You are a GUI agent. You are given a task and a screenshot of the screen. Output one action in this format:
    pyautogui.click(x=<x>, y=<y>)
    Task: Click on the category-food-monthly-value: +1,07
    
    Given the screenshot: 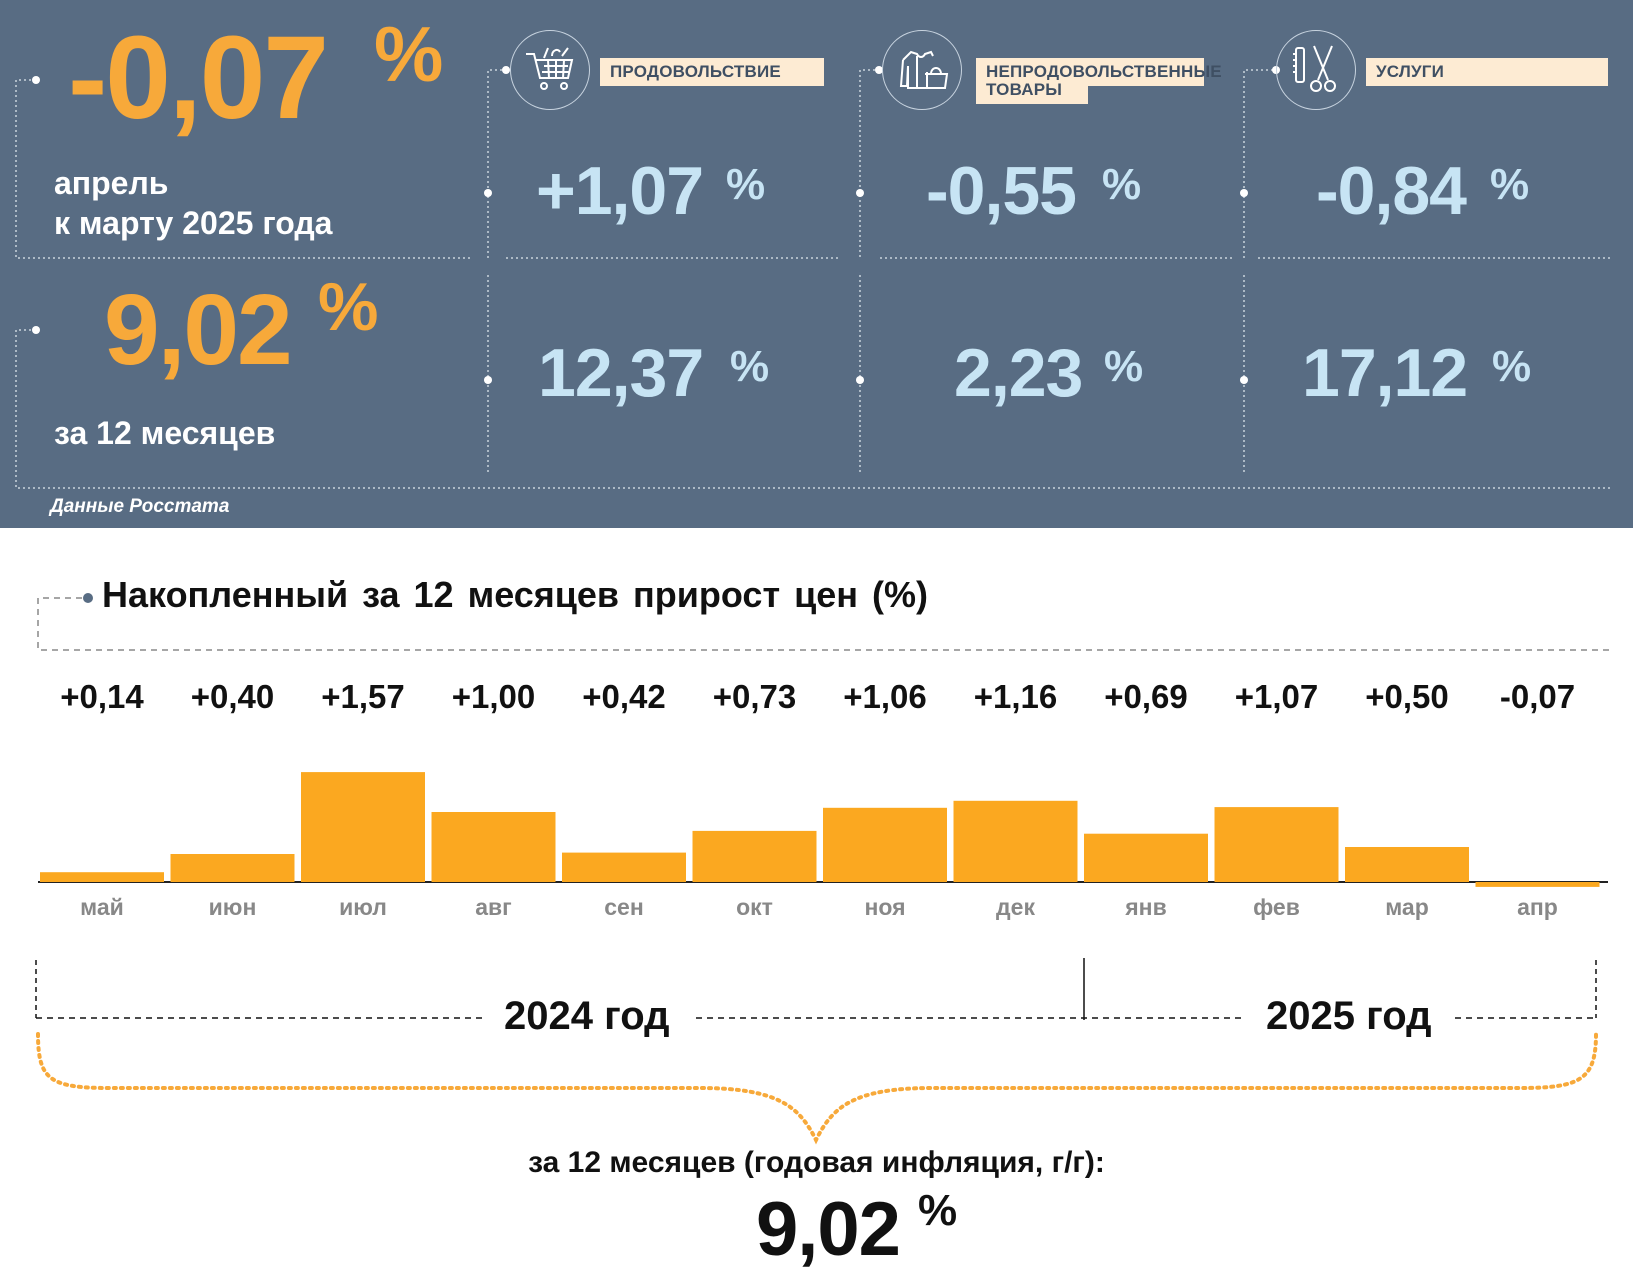 What is the action you would take?
    pyautogui.click(x=620, y=191)
    